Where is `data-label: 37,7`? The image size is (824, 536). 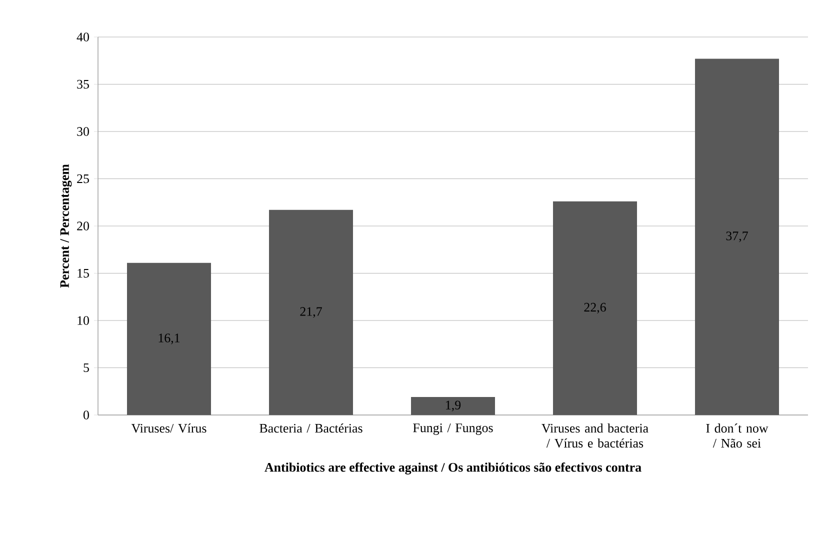 data-label: 37,7 is located at coordinates (737, 237).